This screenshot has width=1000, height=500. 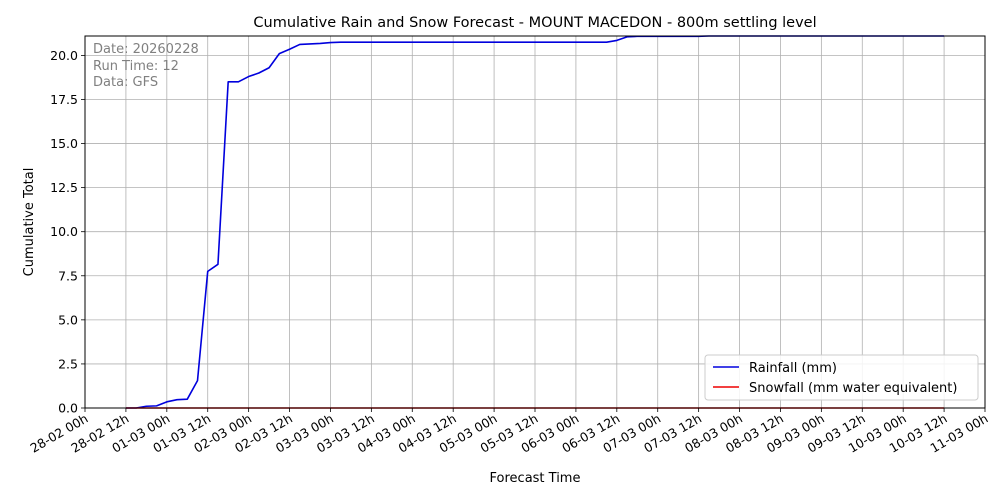 I want to click on y-tick-label: 0.0, so click(x=68, y=408).